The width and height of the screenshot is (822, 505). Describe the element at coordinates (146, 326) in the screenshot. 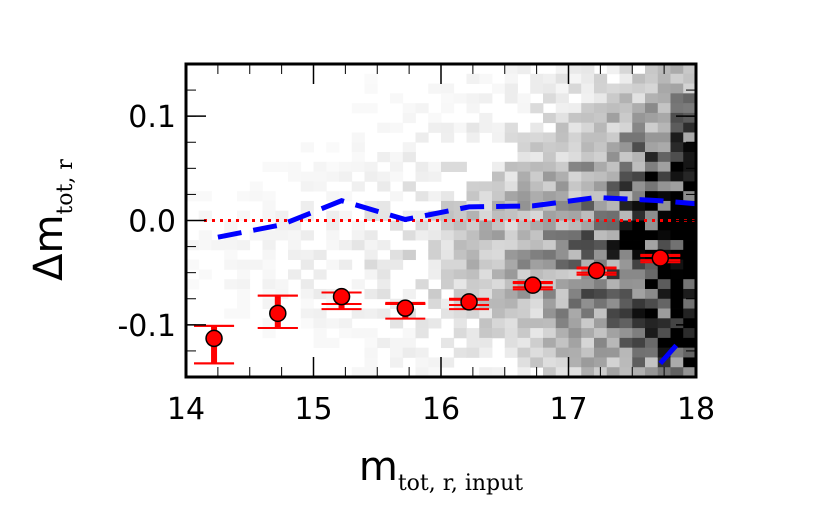

I see `y-tick-label: -0.1` at that location.